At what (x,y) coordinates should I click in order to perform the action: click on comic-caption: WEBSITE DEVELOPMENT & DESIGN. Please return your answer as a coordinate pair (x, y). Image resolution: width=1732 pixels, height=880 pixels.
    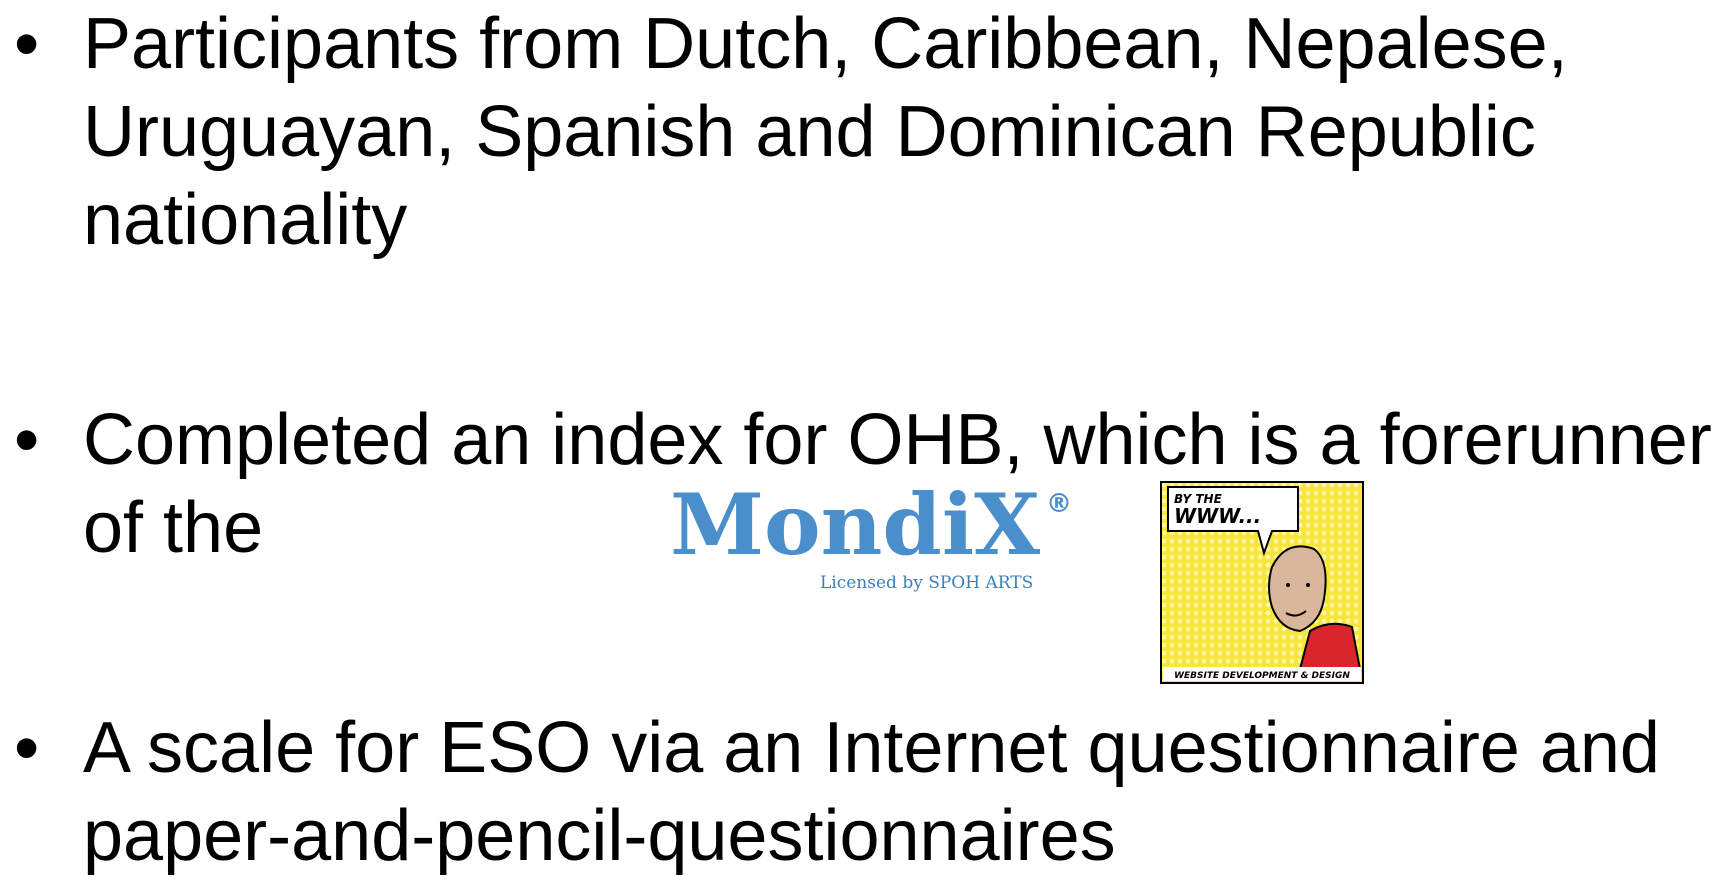
    Looking at the image, I should click on (1262, 676).